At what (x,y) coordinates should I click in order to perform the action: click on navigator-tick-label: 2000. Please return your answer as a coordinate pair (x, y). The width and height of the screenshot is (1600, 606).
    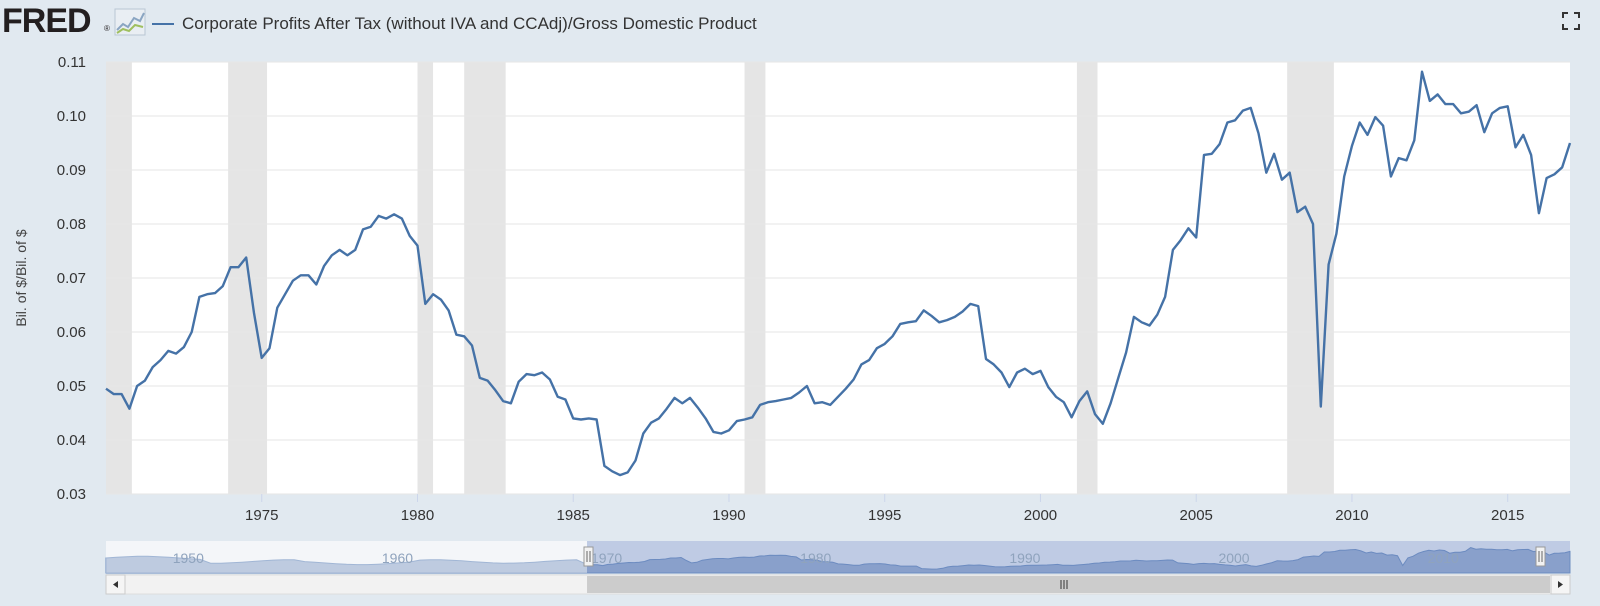
    Looking at the image, I should click on (1233, 558).